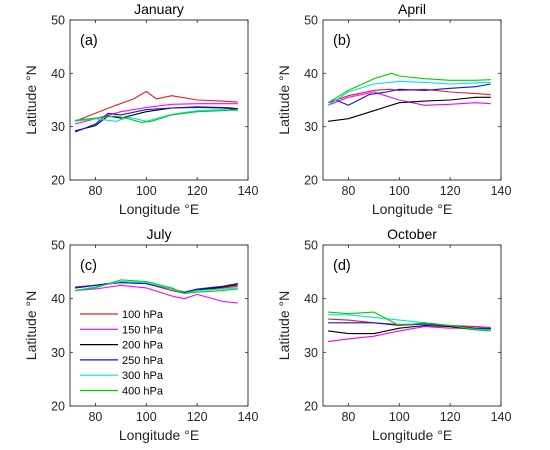  What do you see at coordinates (412, 234) in the screenshot?
I see `chart-title: October` at bounding box center [412, 234].